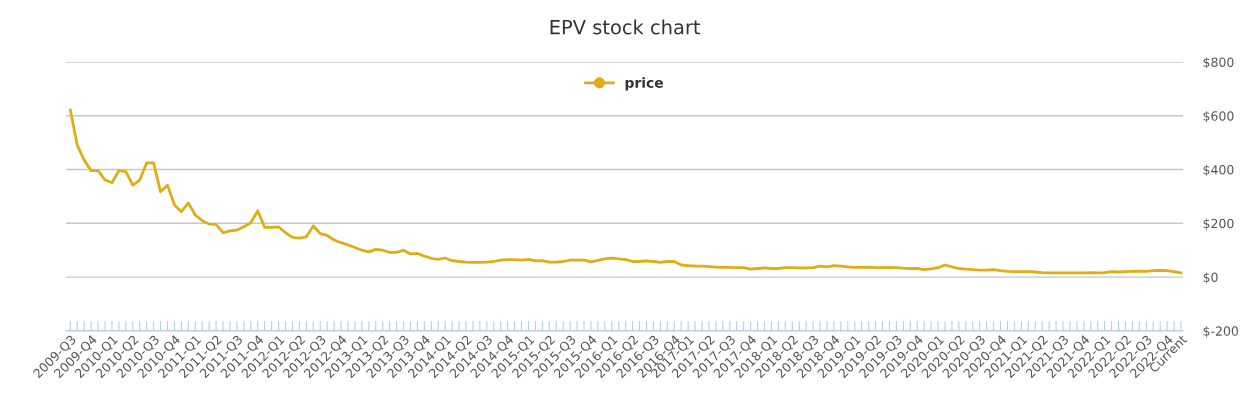 The height and width of the screenshot is (405, 1248). What do you see at coordinates (1218, 117) in the screenshot?
I see `y-tick-label: $600` at bounding box center [1218, 117].